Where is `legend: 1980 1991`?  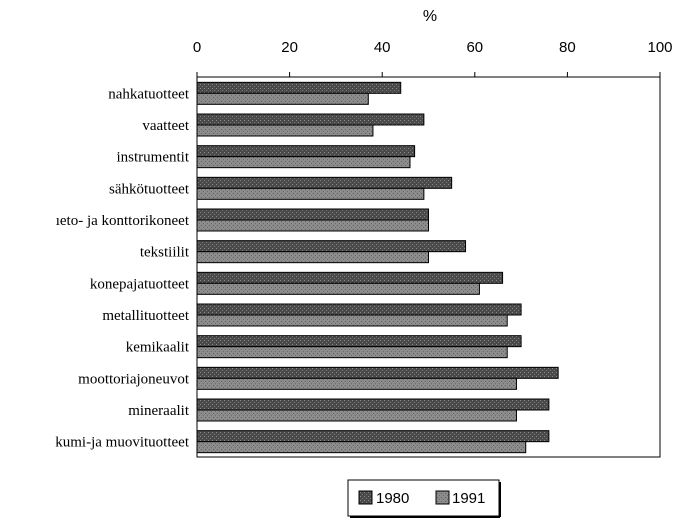 legend: 1980 1991 is located at coordinates (424, 498).